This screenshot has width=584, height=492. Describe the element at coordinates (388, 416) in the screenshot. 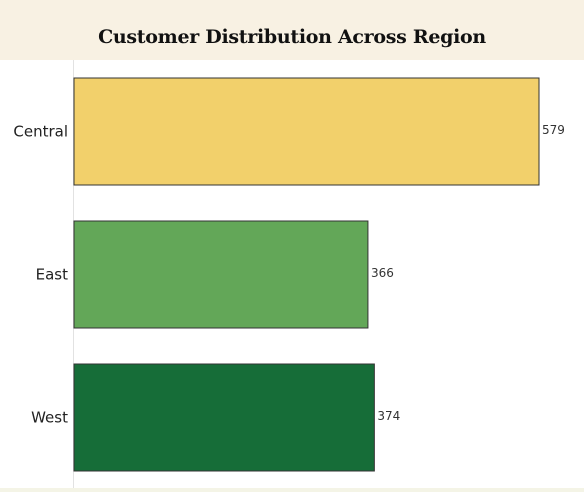

I see `value-label: 374` at that location.